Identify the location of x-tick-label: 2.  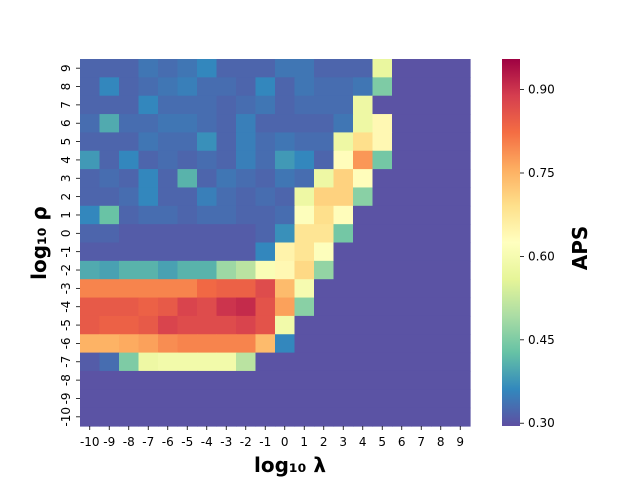
(324, 442).